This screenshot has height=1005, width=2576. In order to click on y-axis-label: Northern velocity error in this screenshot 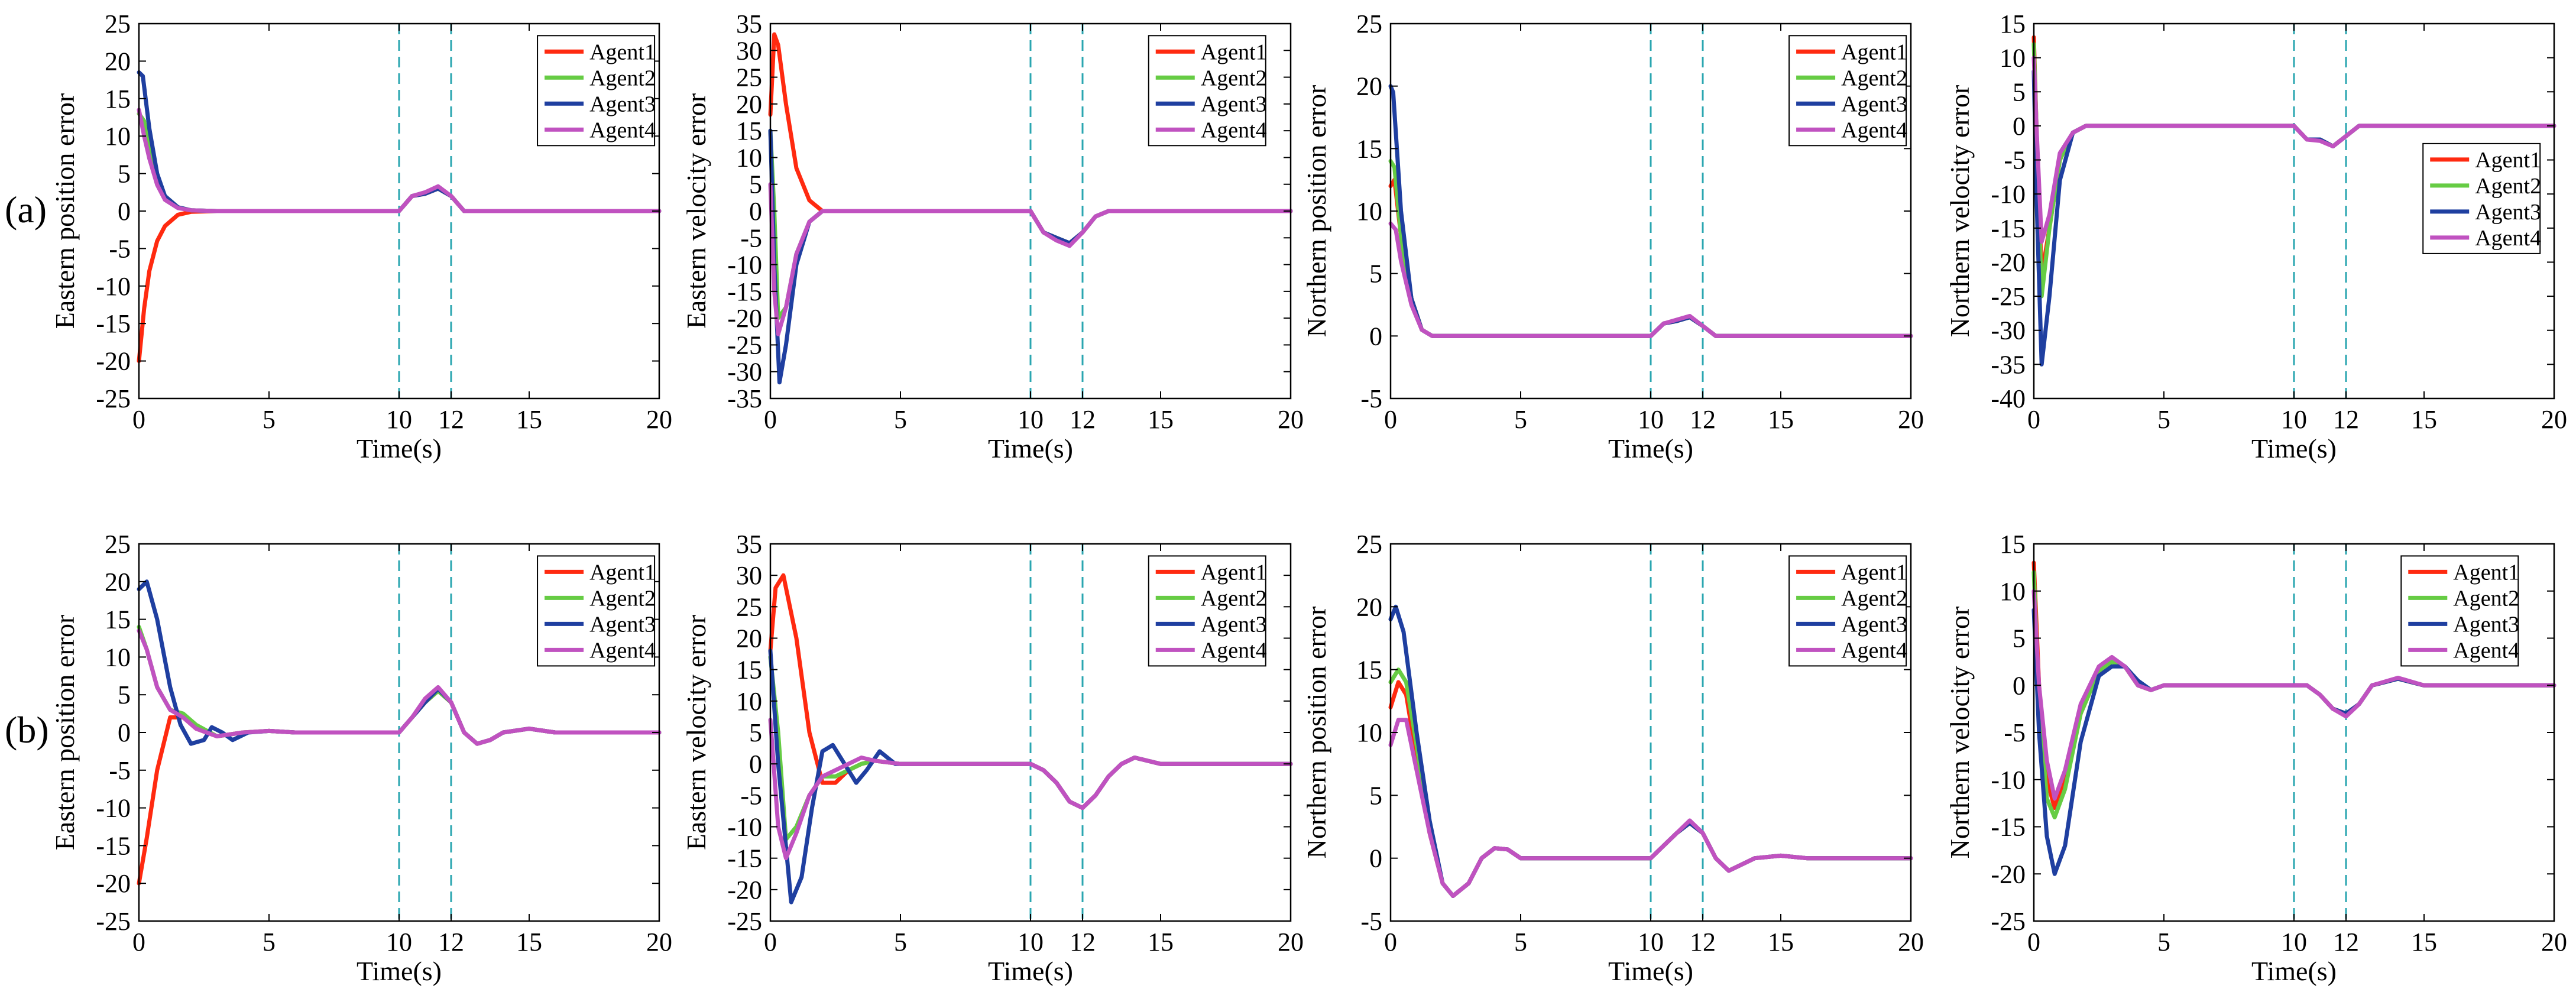, I will do `click(1960, 733)`.